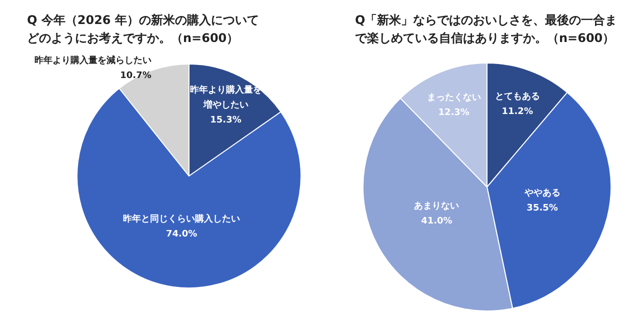  I want to click on slice-label: あまりない, so click(437, 206).